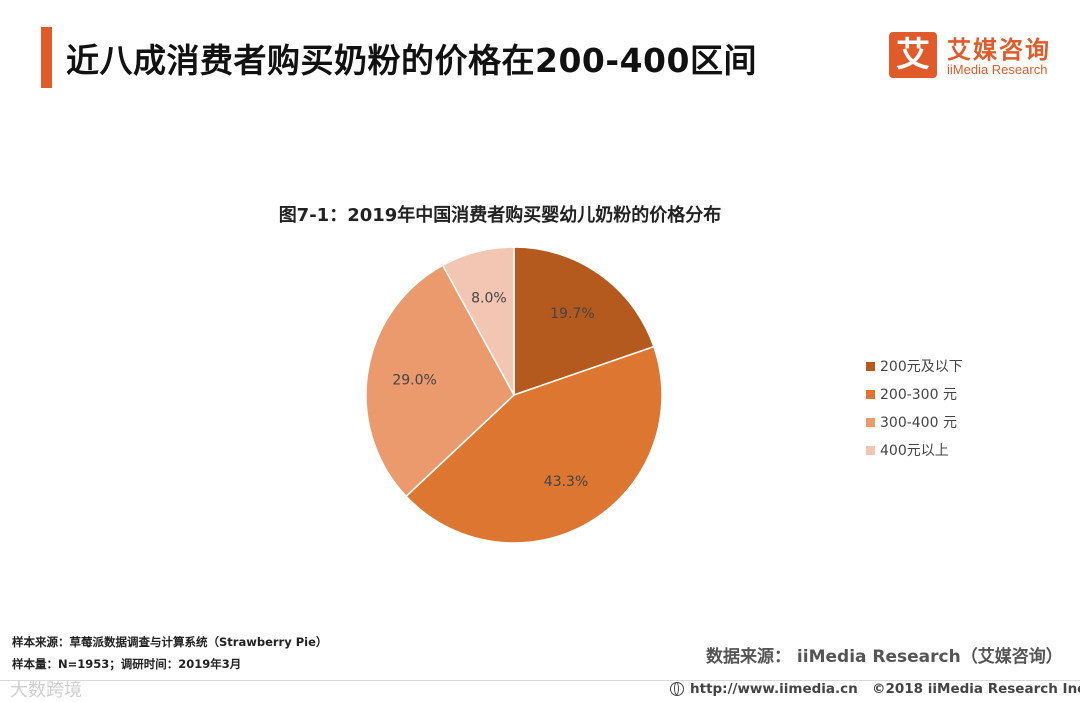 The width and height of the screenshot is (1080, 702). Describe the element at coordinates (414, 380) in the screenshot. I see `slice-value-label: 29.0%` at that location.